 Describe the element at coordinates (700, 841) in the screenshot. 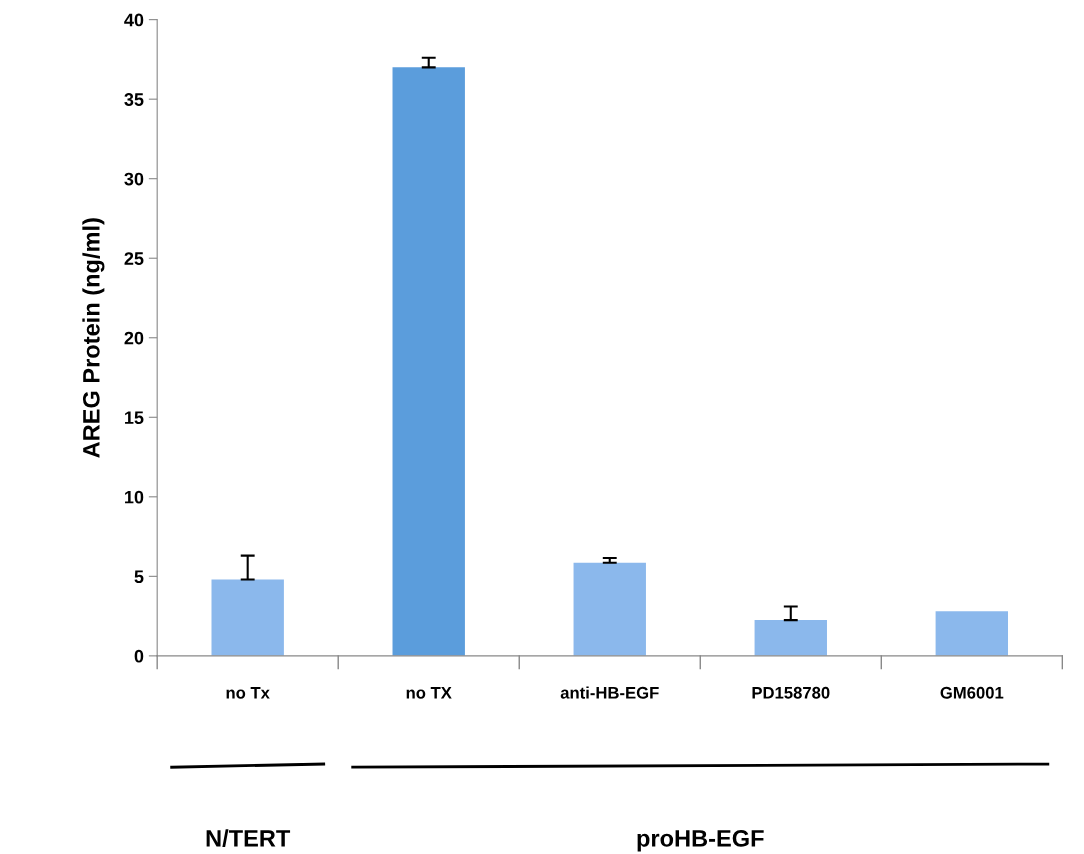

I see `text: proHB-EGF` at that location.